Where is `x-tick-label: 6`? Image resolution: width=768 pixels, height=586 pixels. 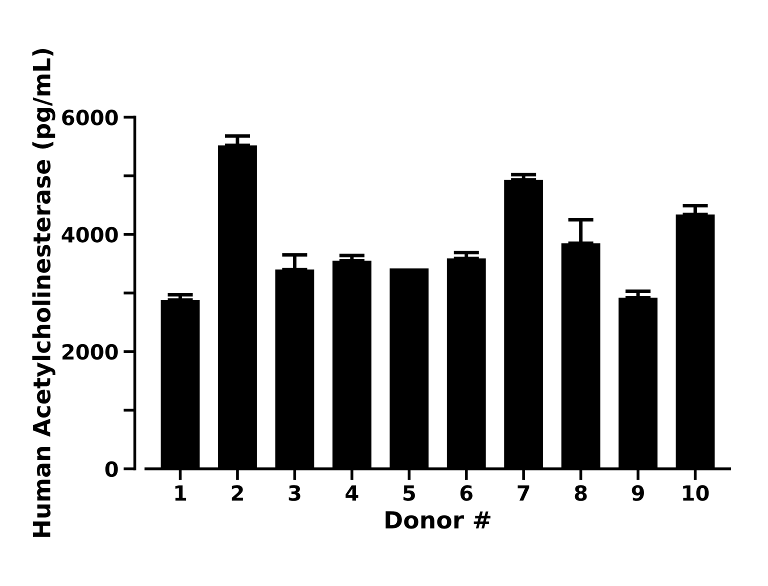 x-tick-label: 6 is located at coordinates (466, 493).